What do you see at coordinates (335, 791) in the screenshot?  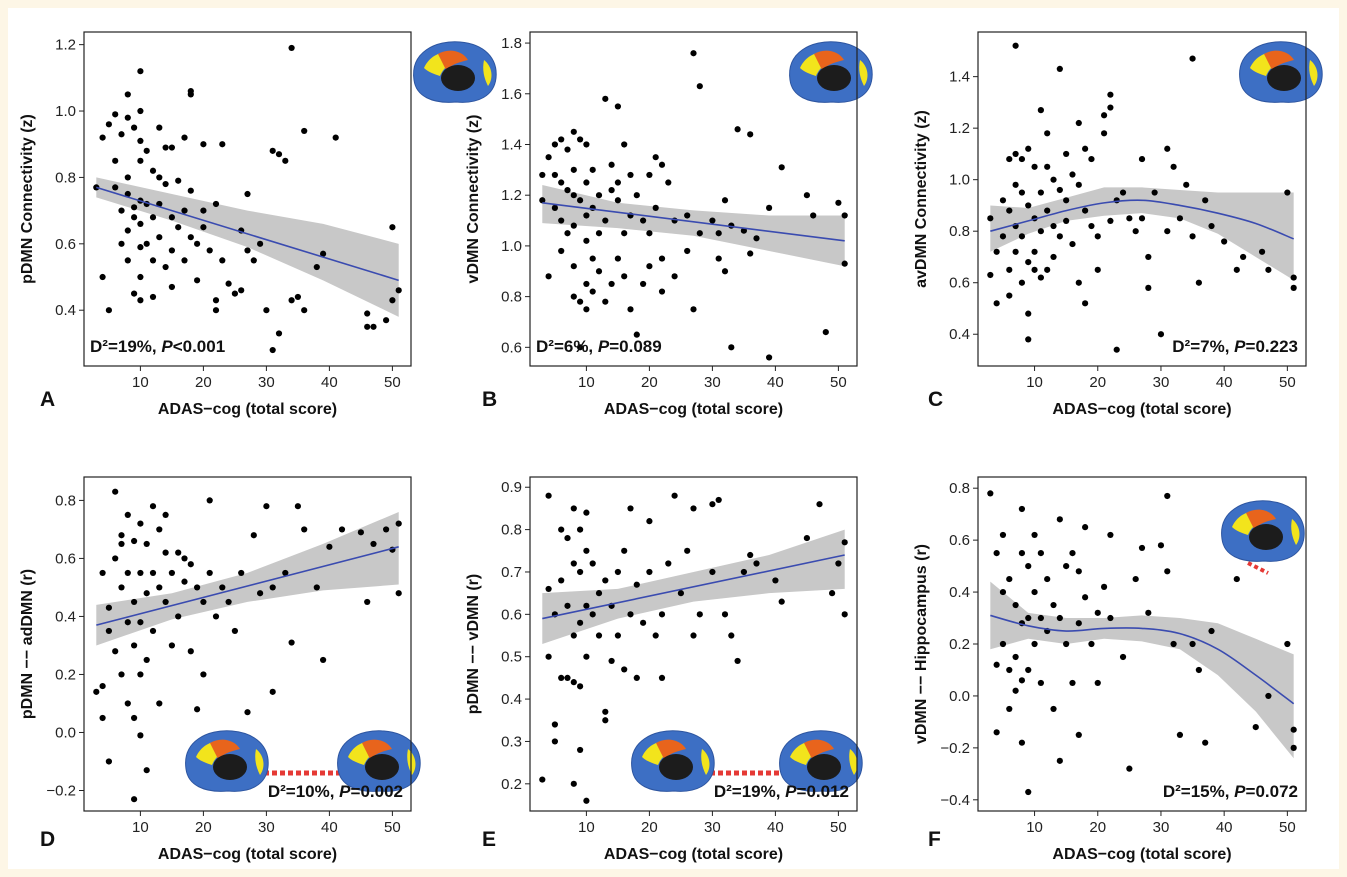 I see `stat-annotation: D²=10%, P=0.002` at bounding box center [335, 791].